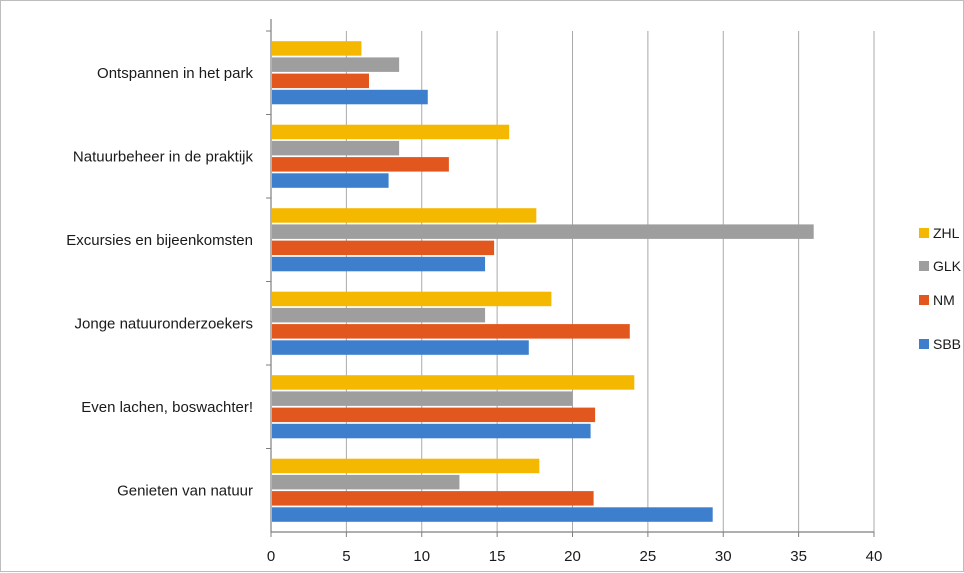 This screenshot has width=964, height=573. Describe the element at coordinates (422, 398) in the screenshot. I see `bar-glk-even-lachen-boswachter` at that location.